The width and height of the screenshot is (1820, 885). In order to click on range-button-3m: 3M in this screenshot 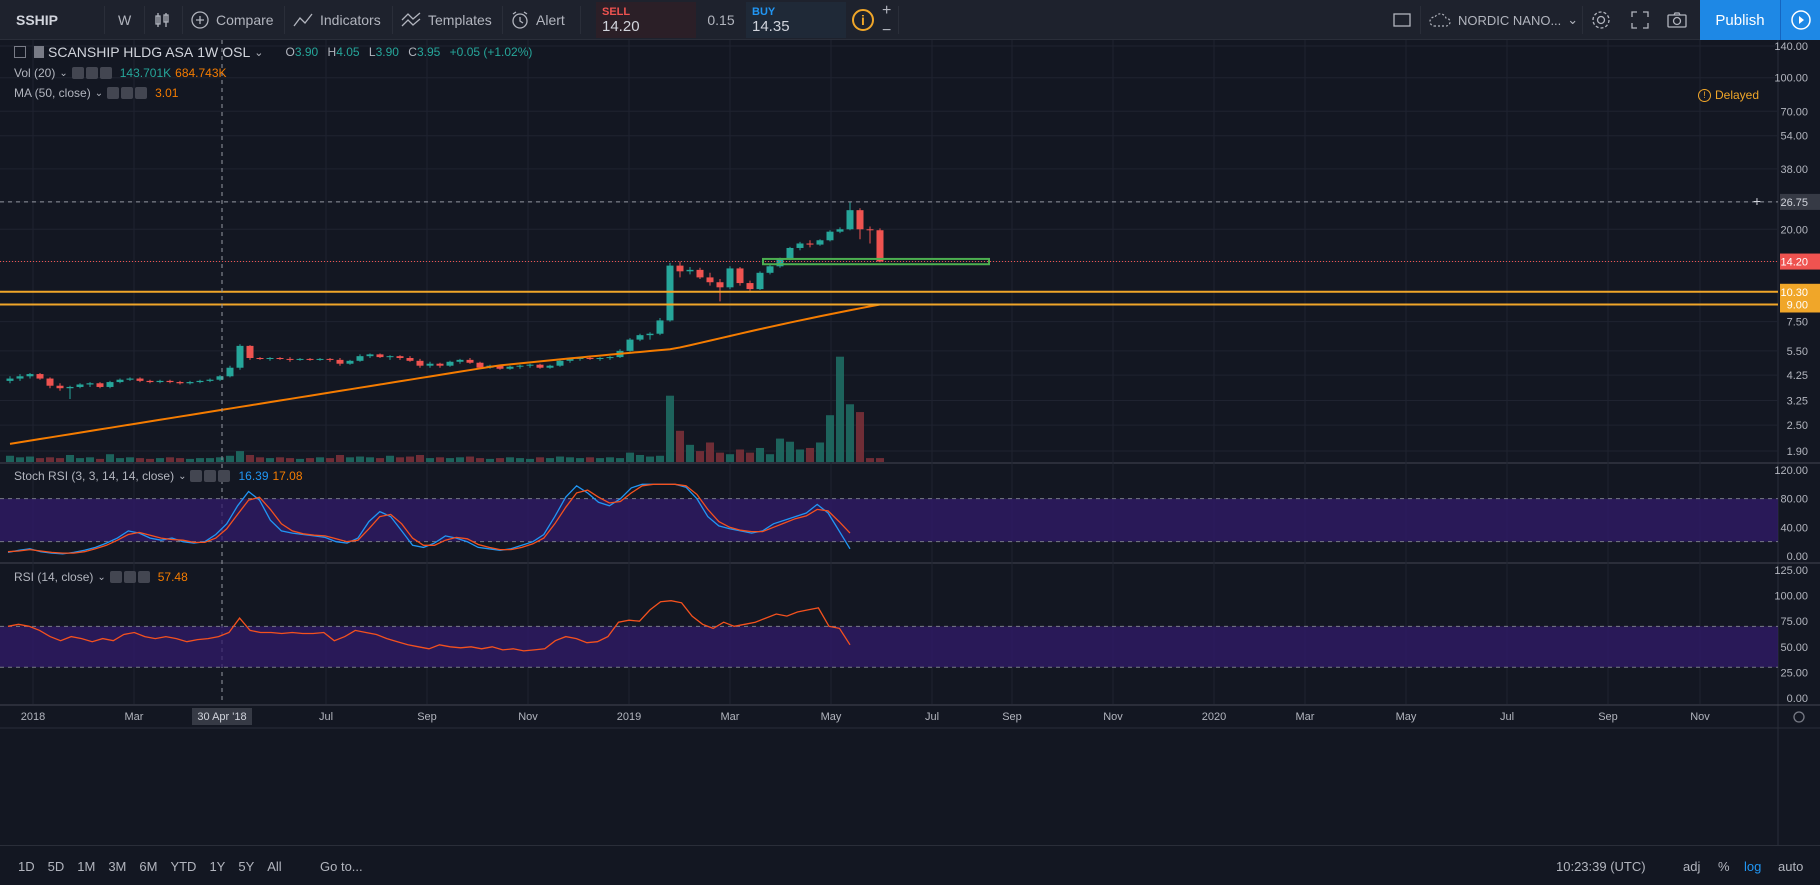, I will do `click(117, 866)`.